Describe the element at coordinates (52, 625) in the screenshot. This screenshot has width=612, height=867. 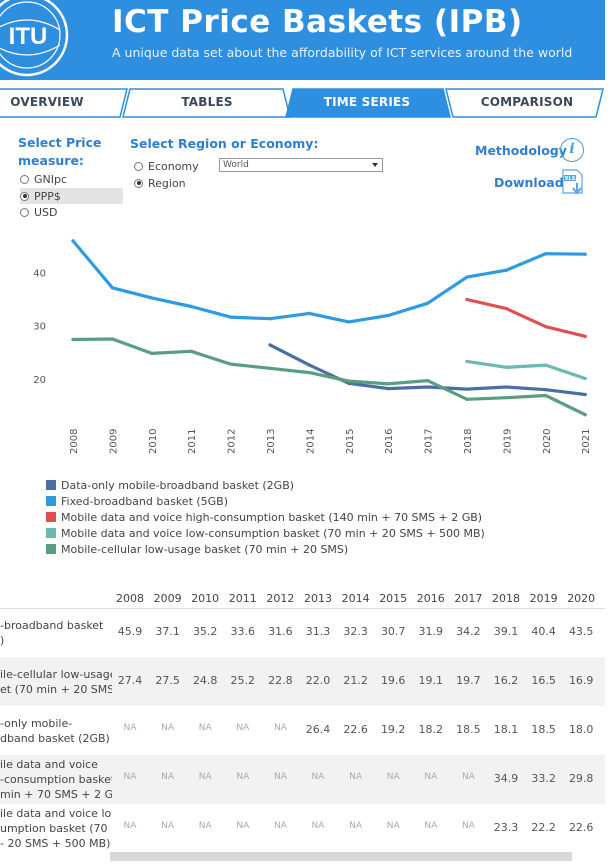
I see `row-label-line: -broadband basket` at that location.